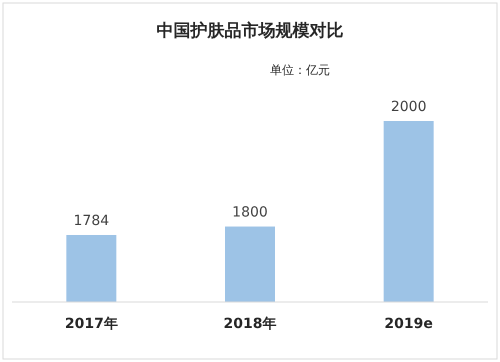  Describe the element at coordinates (250, 212) in the screenshot. I see `data-label: 1800` at that location.